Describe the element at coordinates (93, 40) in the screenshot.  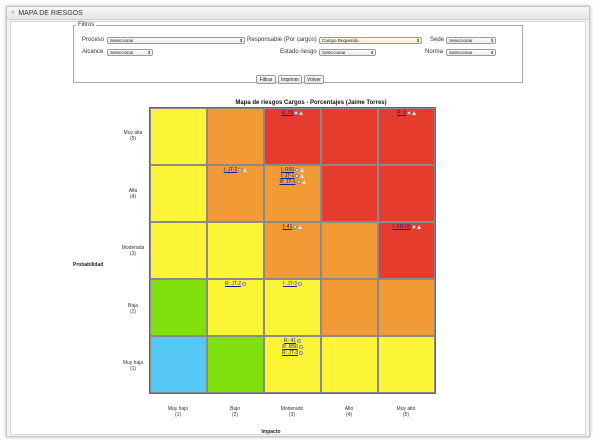
I see `proceso-label: Proceso` at that location.